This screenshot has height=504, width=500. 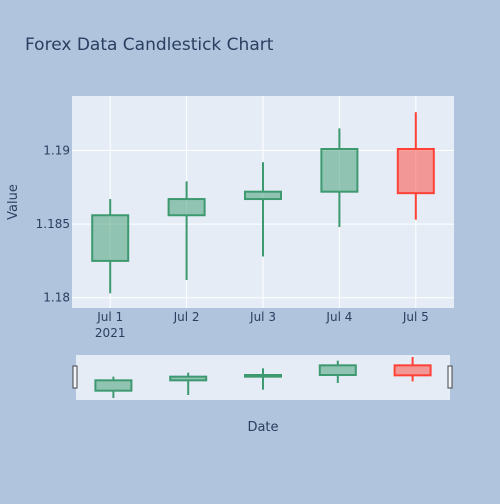 I want to click on y-axis-label: Value, so click(x=13, y=202).